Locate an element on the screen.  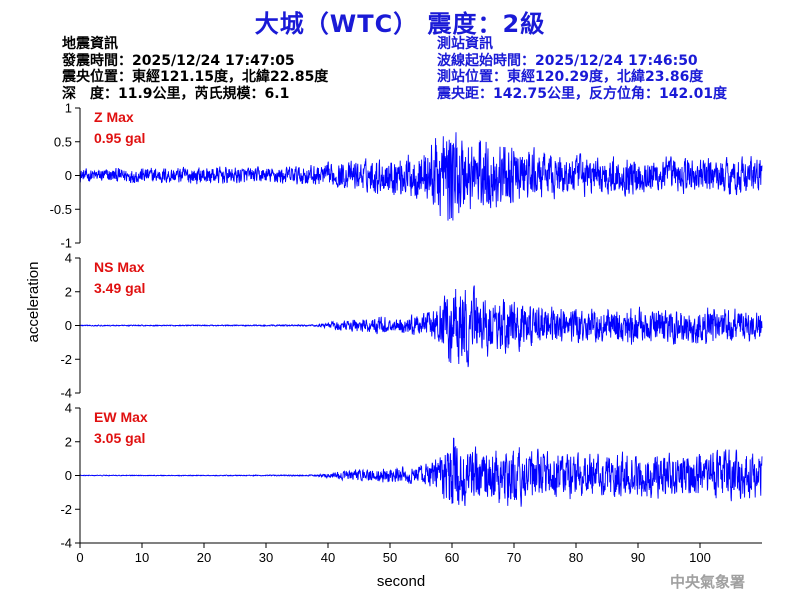
trace-ew is located at coordinates (421, 472).